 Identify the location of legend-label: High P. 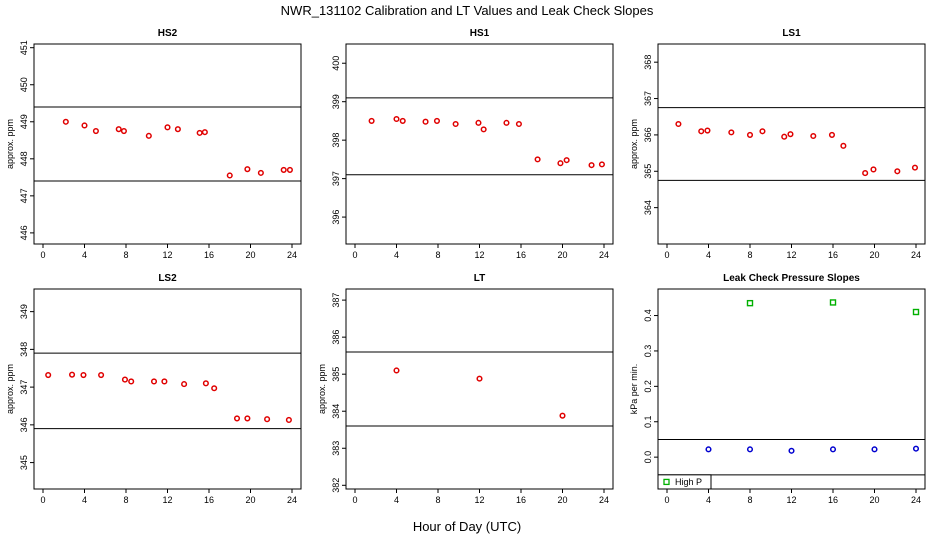
(688, 482).